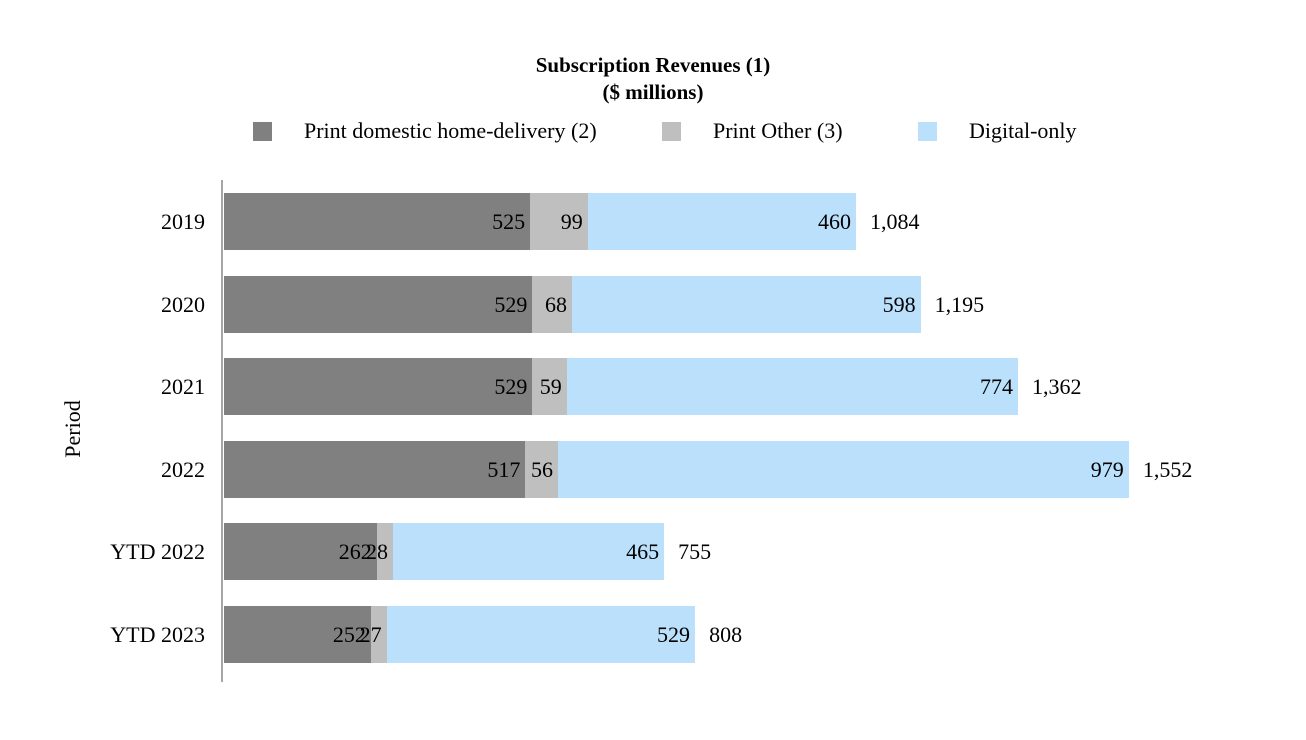 This screenshot has width=1306, height=740. Describe the element at coordinates (721, 221) in the screenshot. I see `bar-segment: 460` at that location.